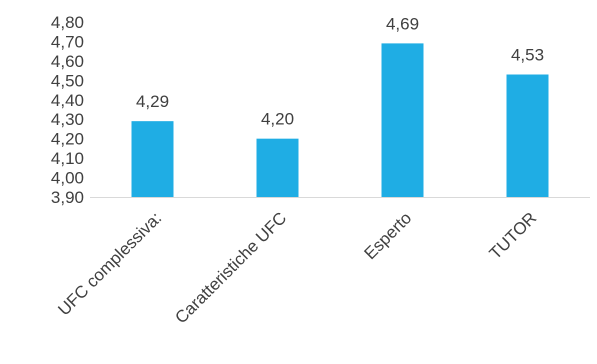 The image size is (597, 364). I want to click on y-tick-label: 3,90, so click(67, 197).